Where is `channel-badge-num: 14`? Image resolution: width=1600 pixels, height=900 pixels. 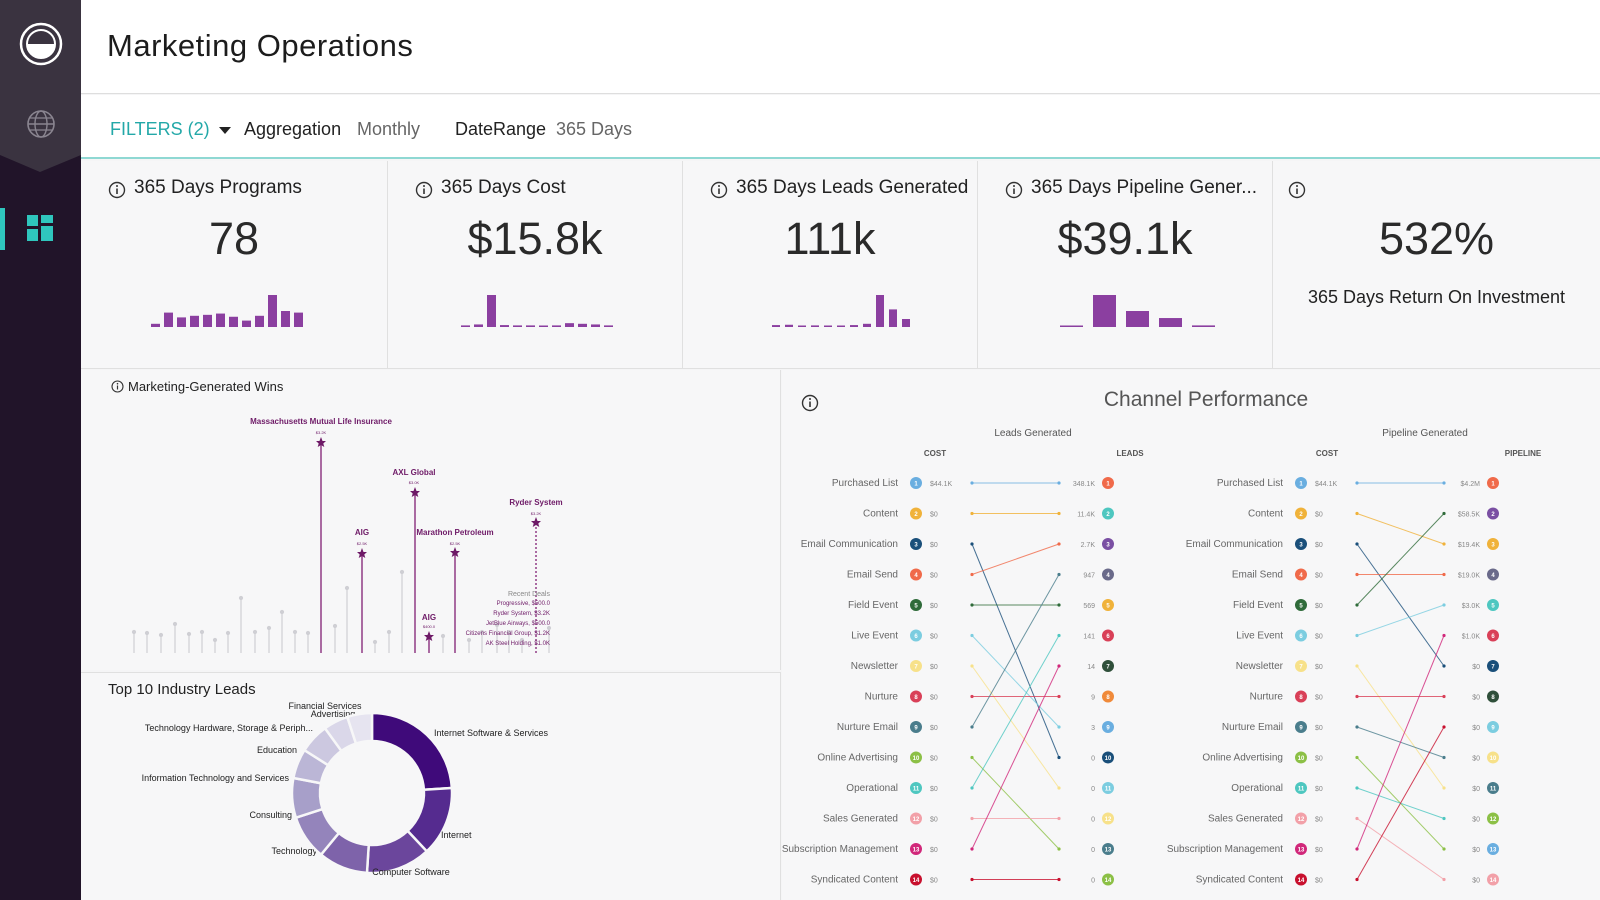
channel-badge-num: 14 is located at coordinates (1301, 881).